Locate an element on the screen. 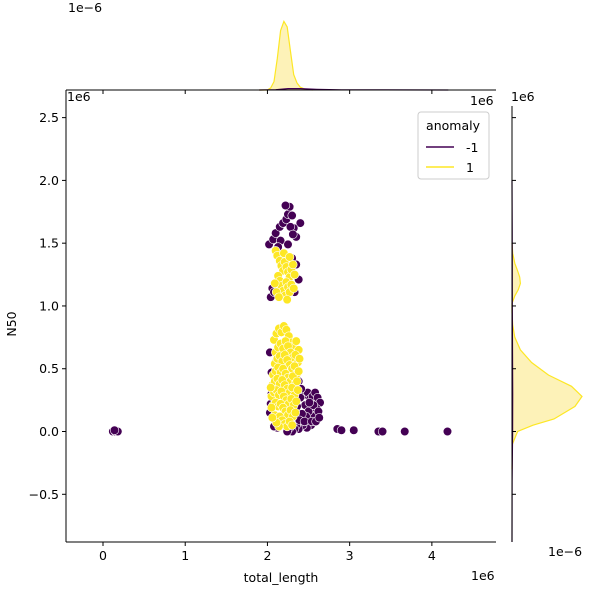 Image resolution: width=600 pixels, height=600 pixels. legend: anomaly -1 1 is located at coordinates (453, 145).